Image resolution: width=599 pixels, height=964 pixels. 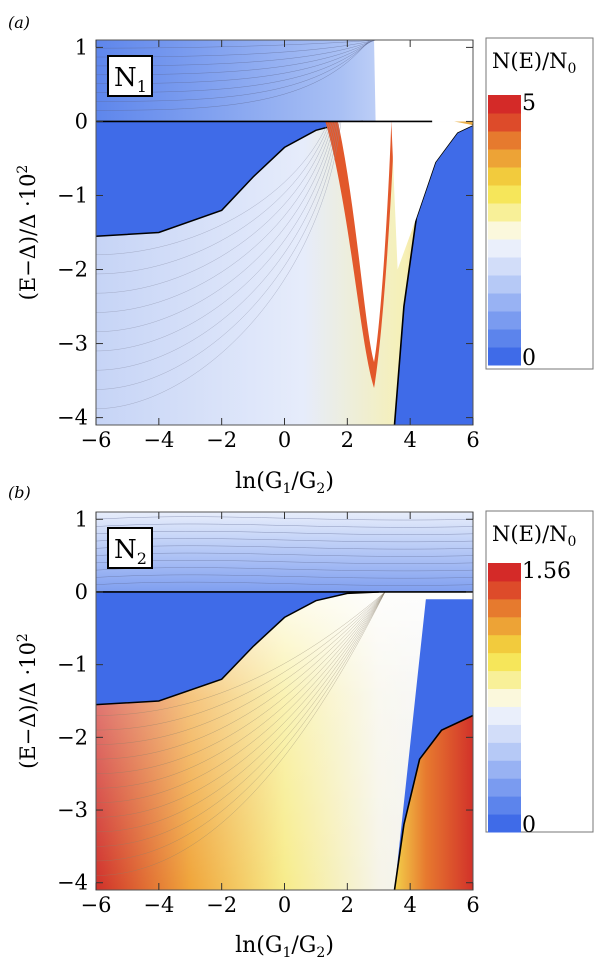 I want to click on white-top-right, so click(x=426, y=81).